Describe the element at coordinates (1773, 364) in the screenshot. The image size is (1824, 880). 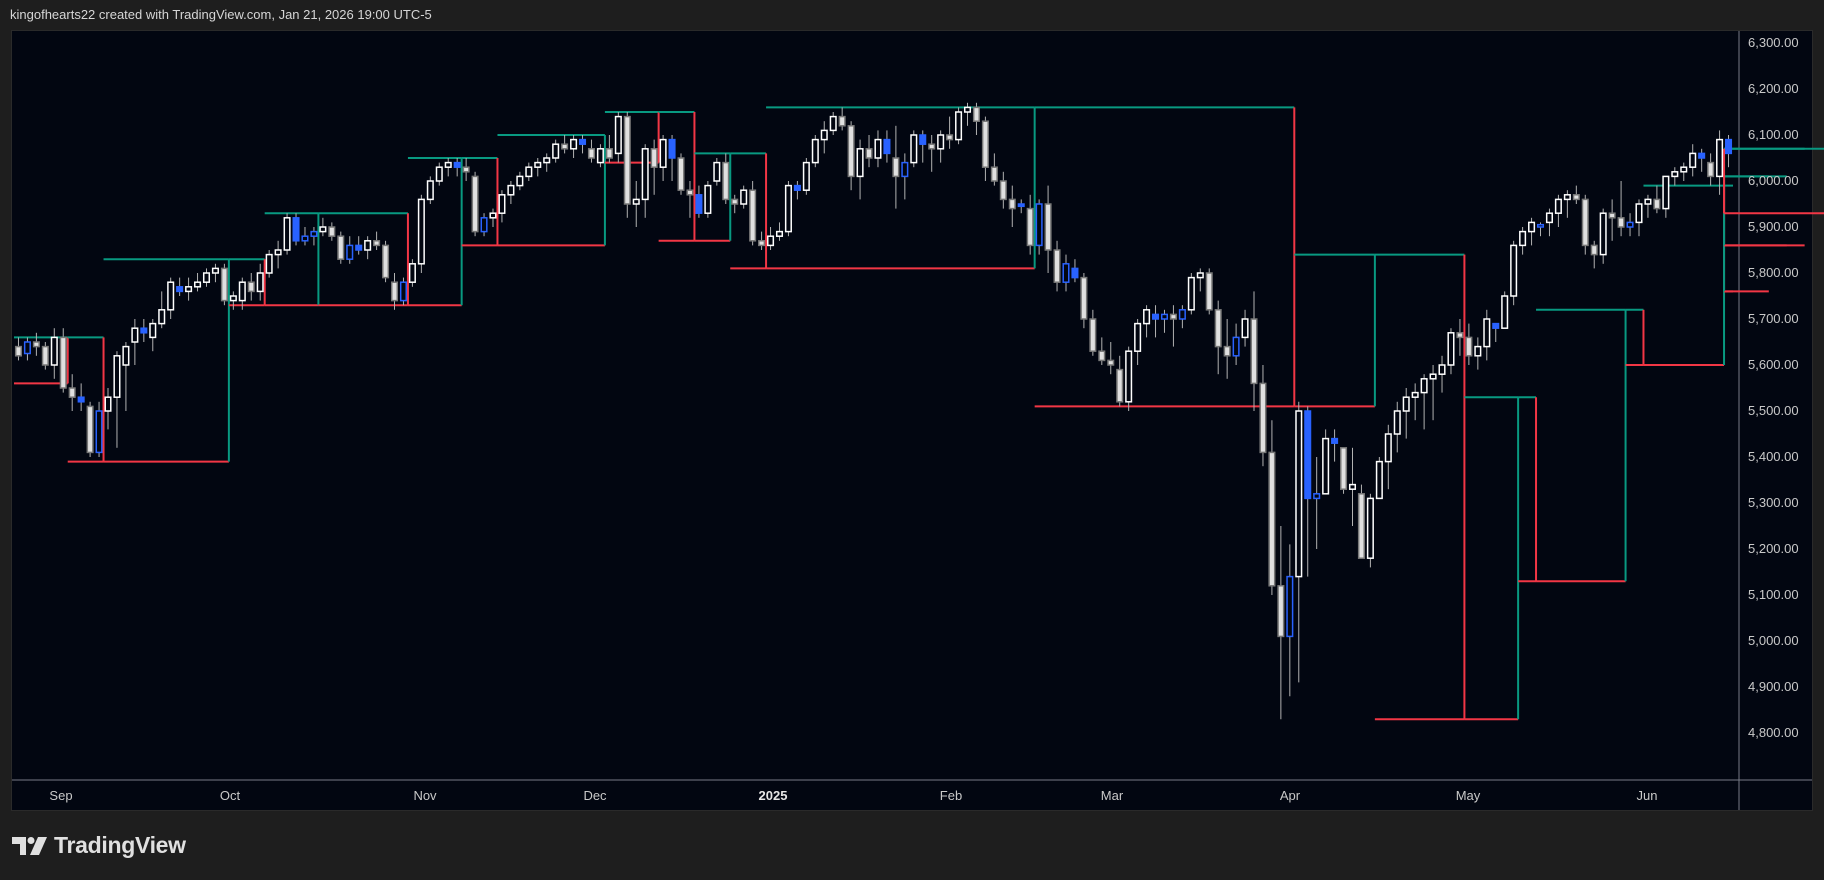
I see `price-axis-label: 5,600.00` at that location.